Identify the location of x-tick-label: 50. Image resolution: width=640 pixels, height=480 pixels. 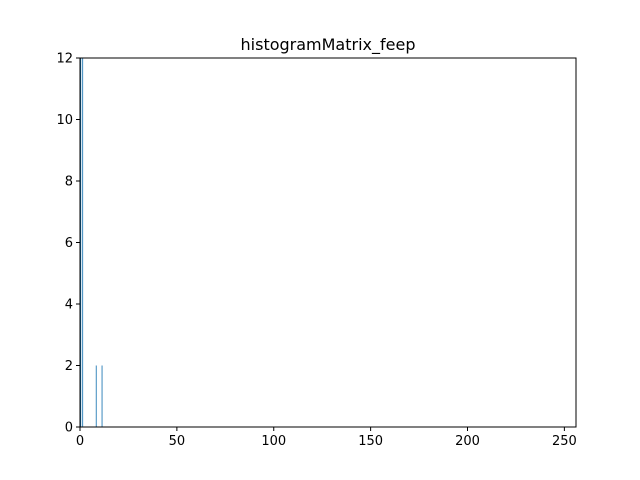
(177, 441).